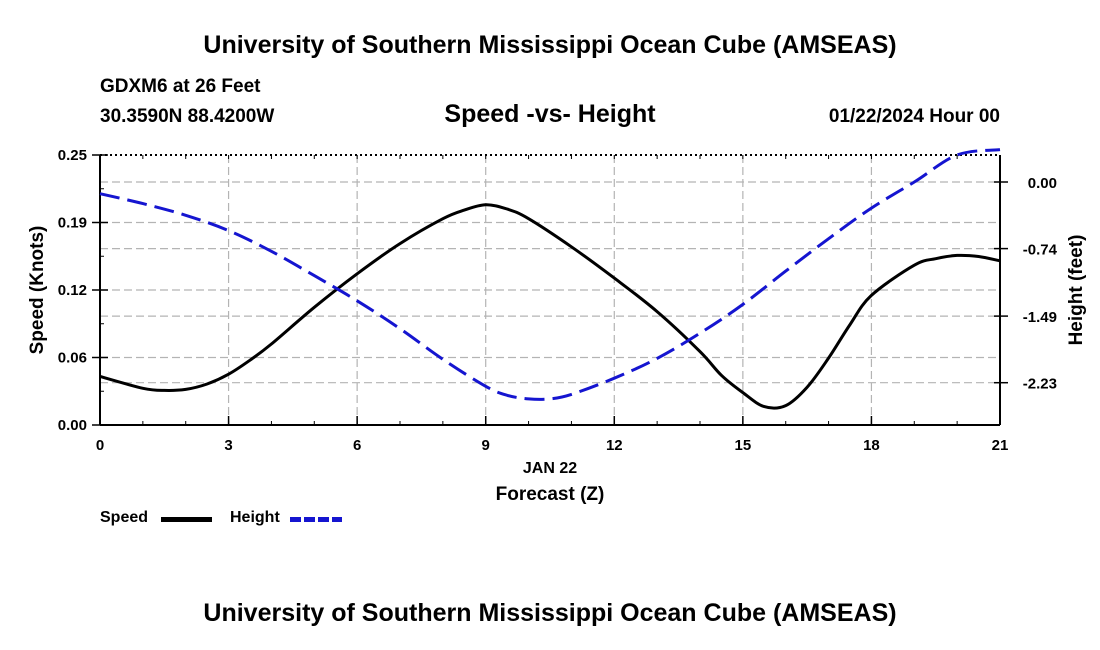  Describe the element at coordinates (72, 223) in the screenshot. I see `y-tick-label: 0.19` at that location.